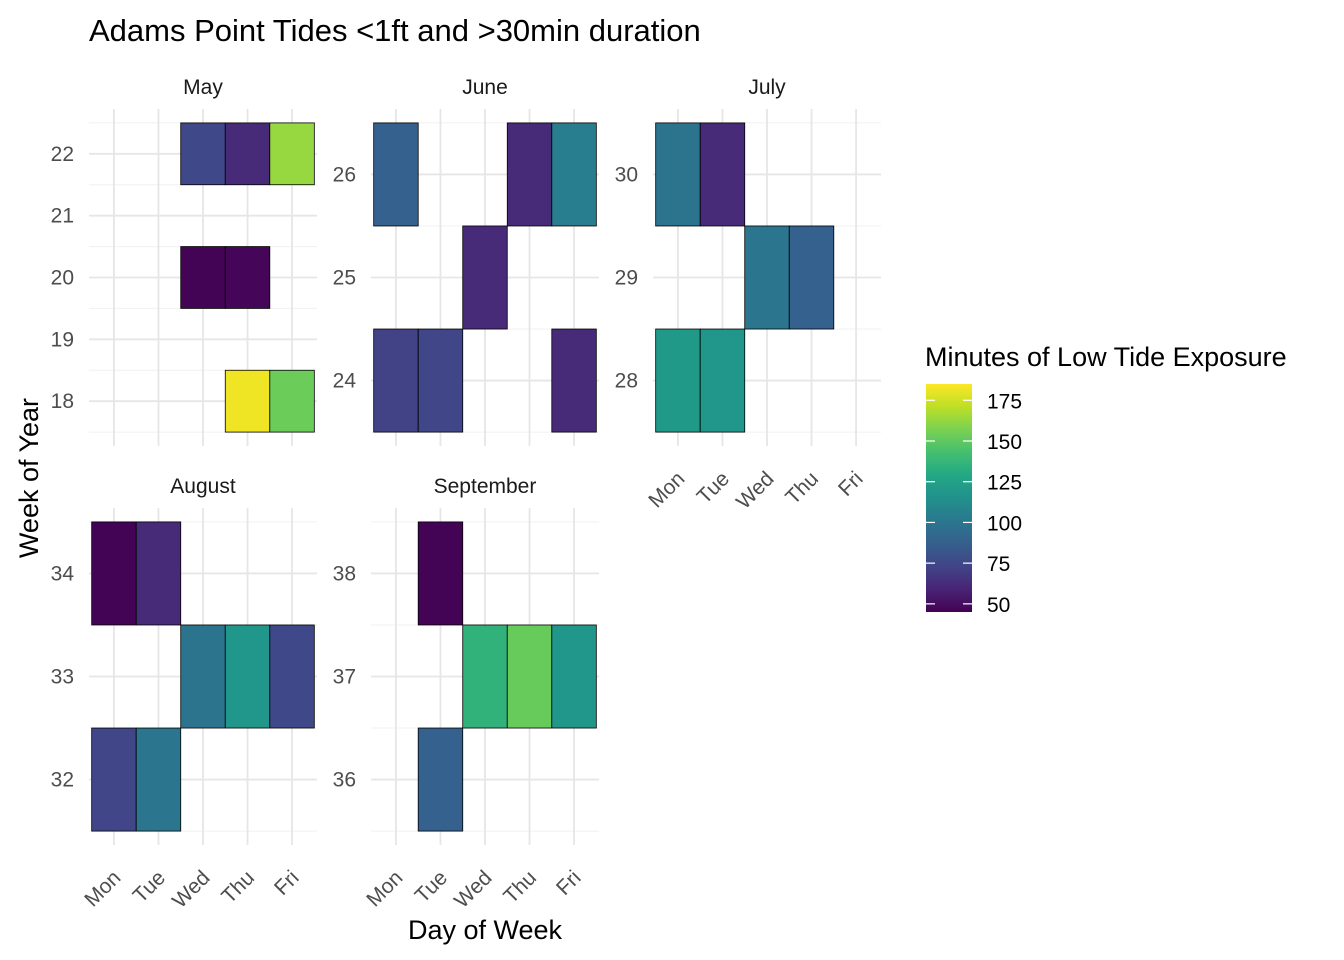 Image resolution: width=1344 pixels, height=960 pixels. I want to click on y-tick-label: 26, so click(344, 174).